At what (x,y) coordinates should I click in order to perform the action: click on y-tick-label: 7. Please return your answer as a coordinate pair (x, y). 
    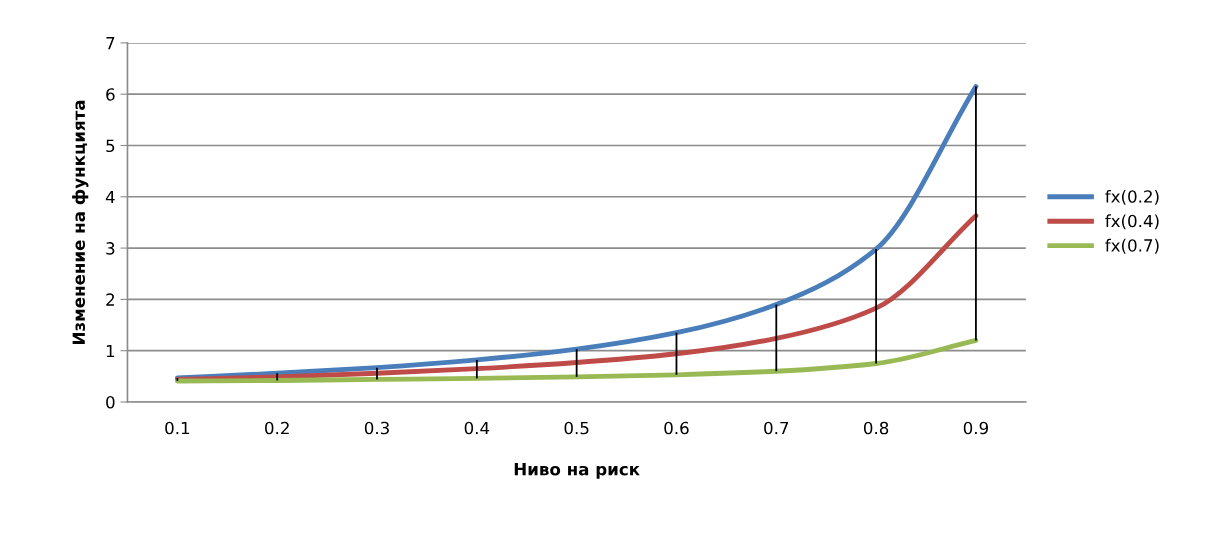
    Looking at the image, I should click on (110, 43).